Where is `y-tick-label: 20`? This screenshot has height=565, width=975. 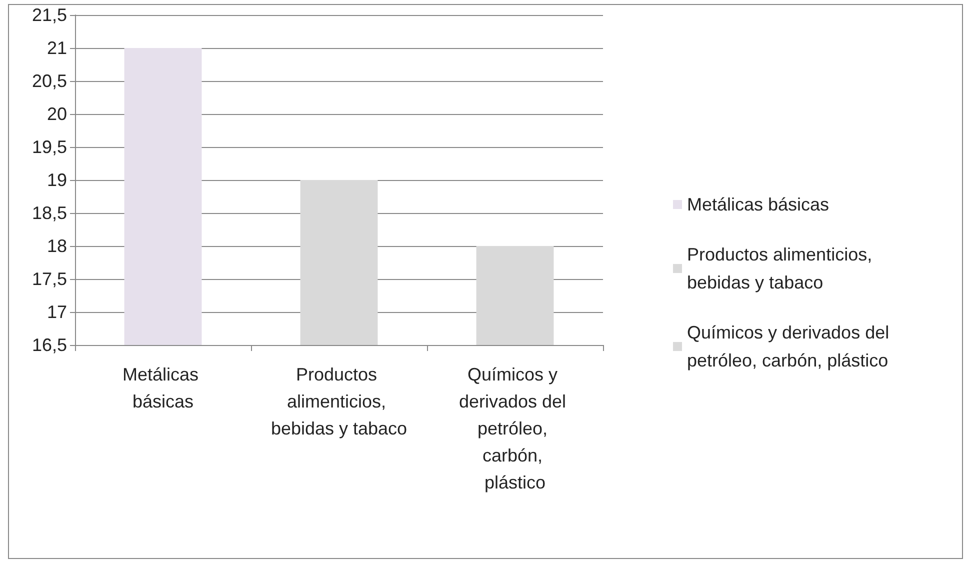 y-tick-label: 20 is located at coordinates (56, 114).